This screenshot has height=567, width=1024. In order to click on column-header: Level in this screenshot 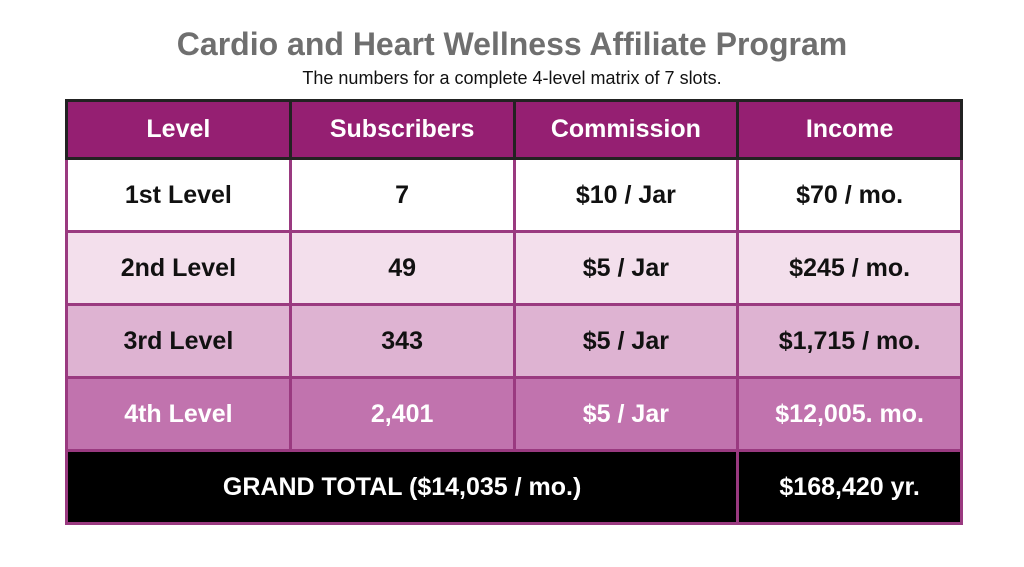, I will do `click(178, 129)`.